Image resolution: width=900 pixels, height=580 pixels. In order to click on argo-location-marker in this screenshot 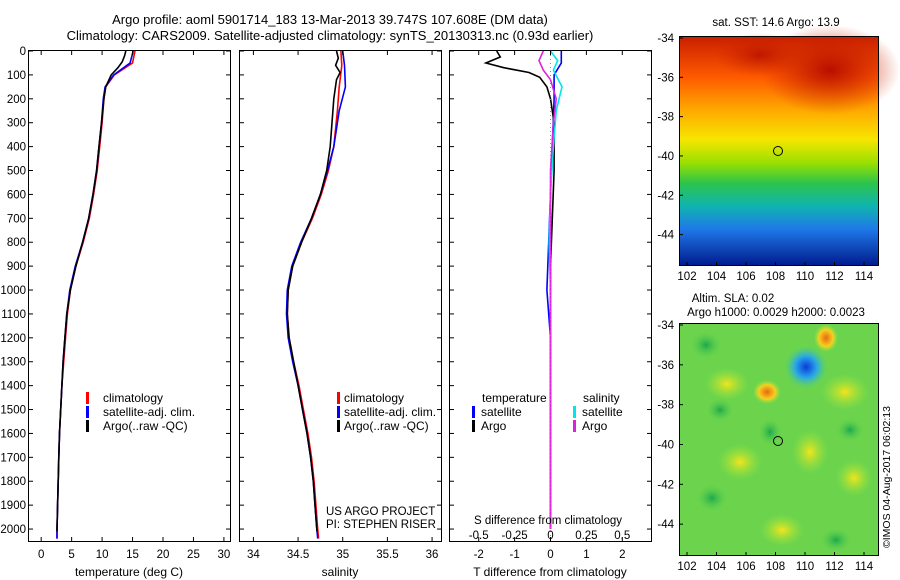, I will do `click(778, 441)`.